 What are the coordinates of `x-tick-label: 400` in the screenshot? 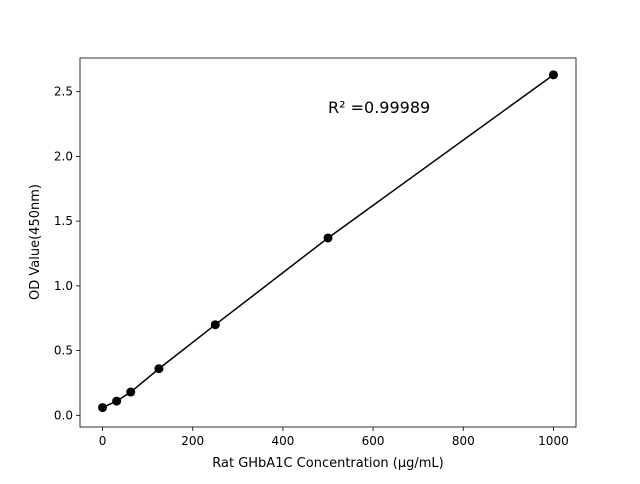 It's located at (282, 441).